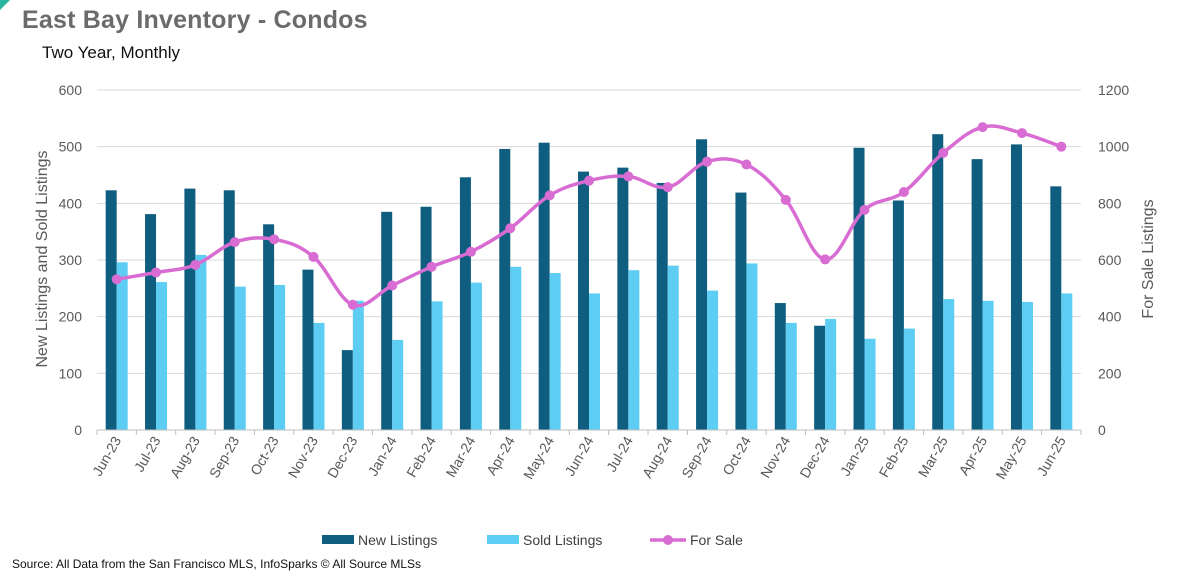 Image resolution: width=1178 pixels, height=582 pixels. I want to click on x-tick-label: Apr-25, so click(972, 455).